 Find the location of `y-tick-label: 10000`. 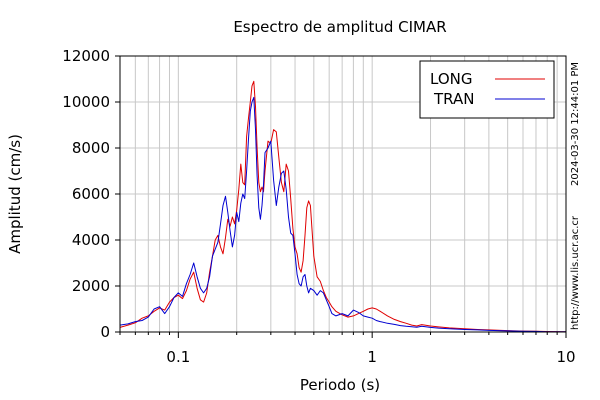

y-tick-label: 10000 is located at coordinates (86, 102).